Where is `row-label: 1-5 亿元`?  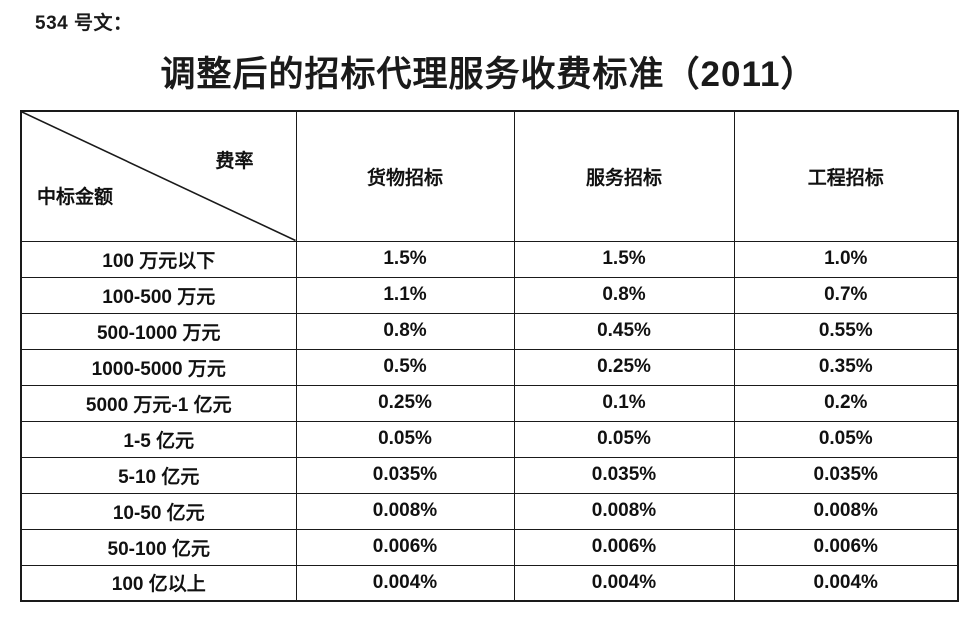
row-label: 1-5 亿元 is located at coordinates (158, 439).